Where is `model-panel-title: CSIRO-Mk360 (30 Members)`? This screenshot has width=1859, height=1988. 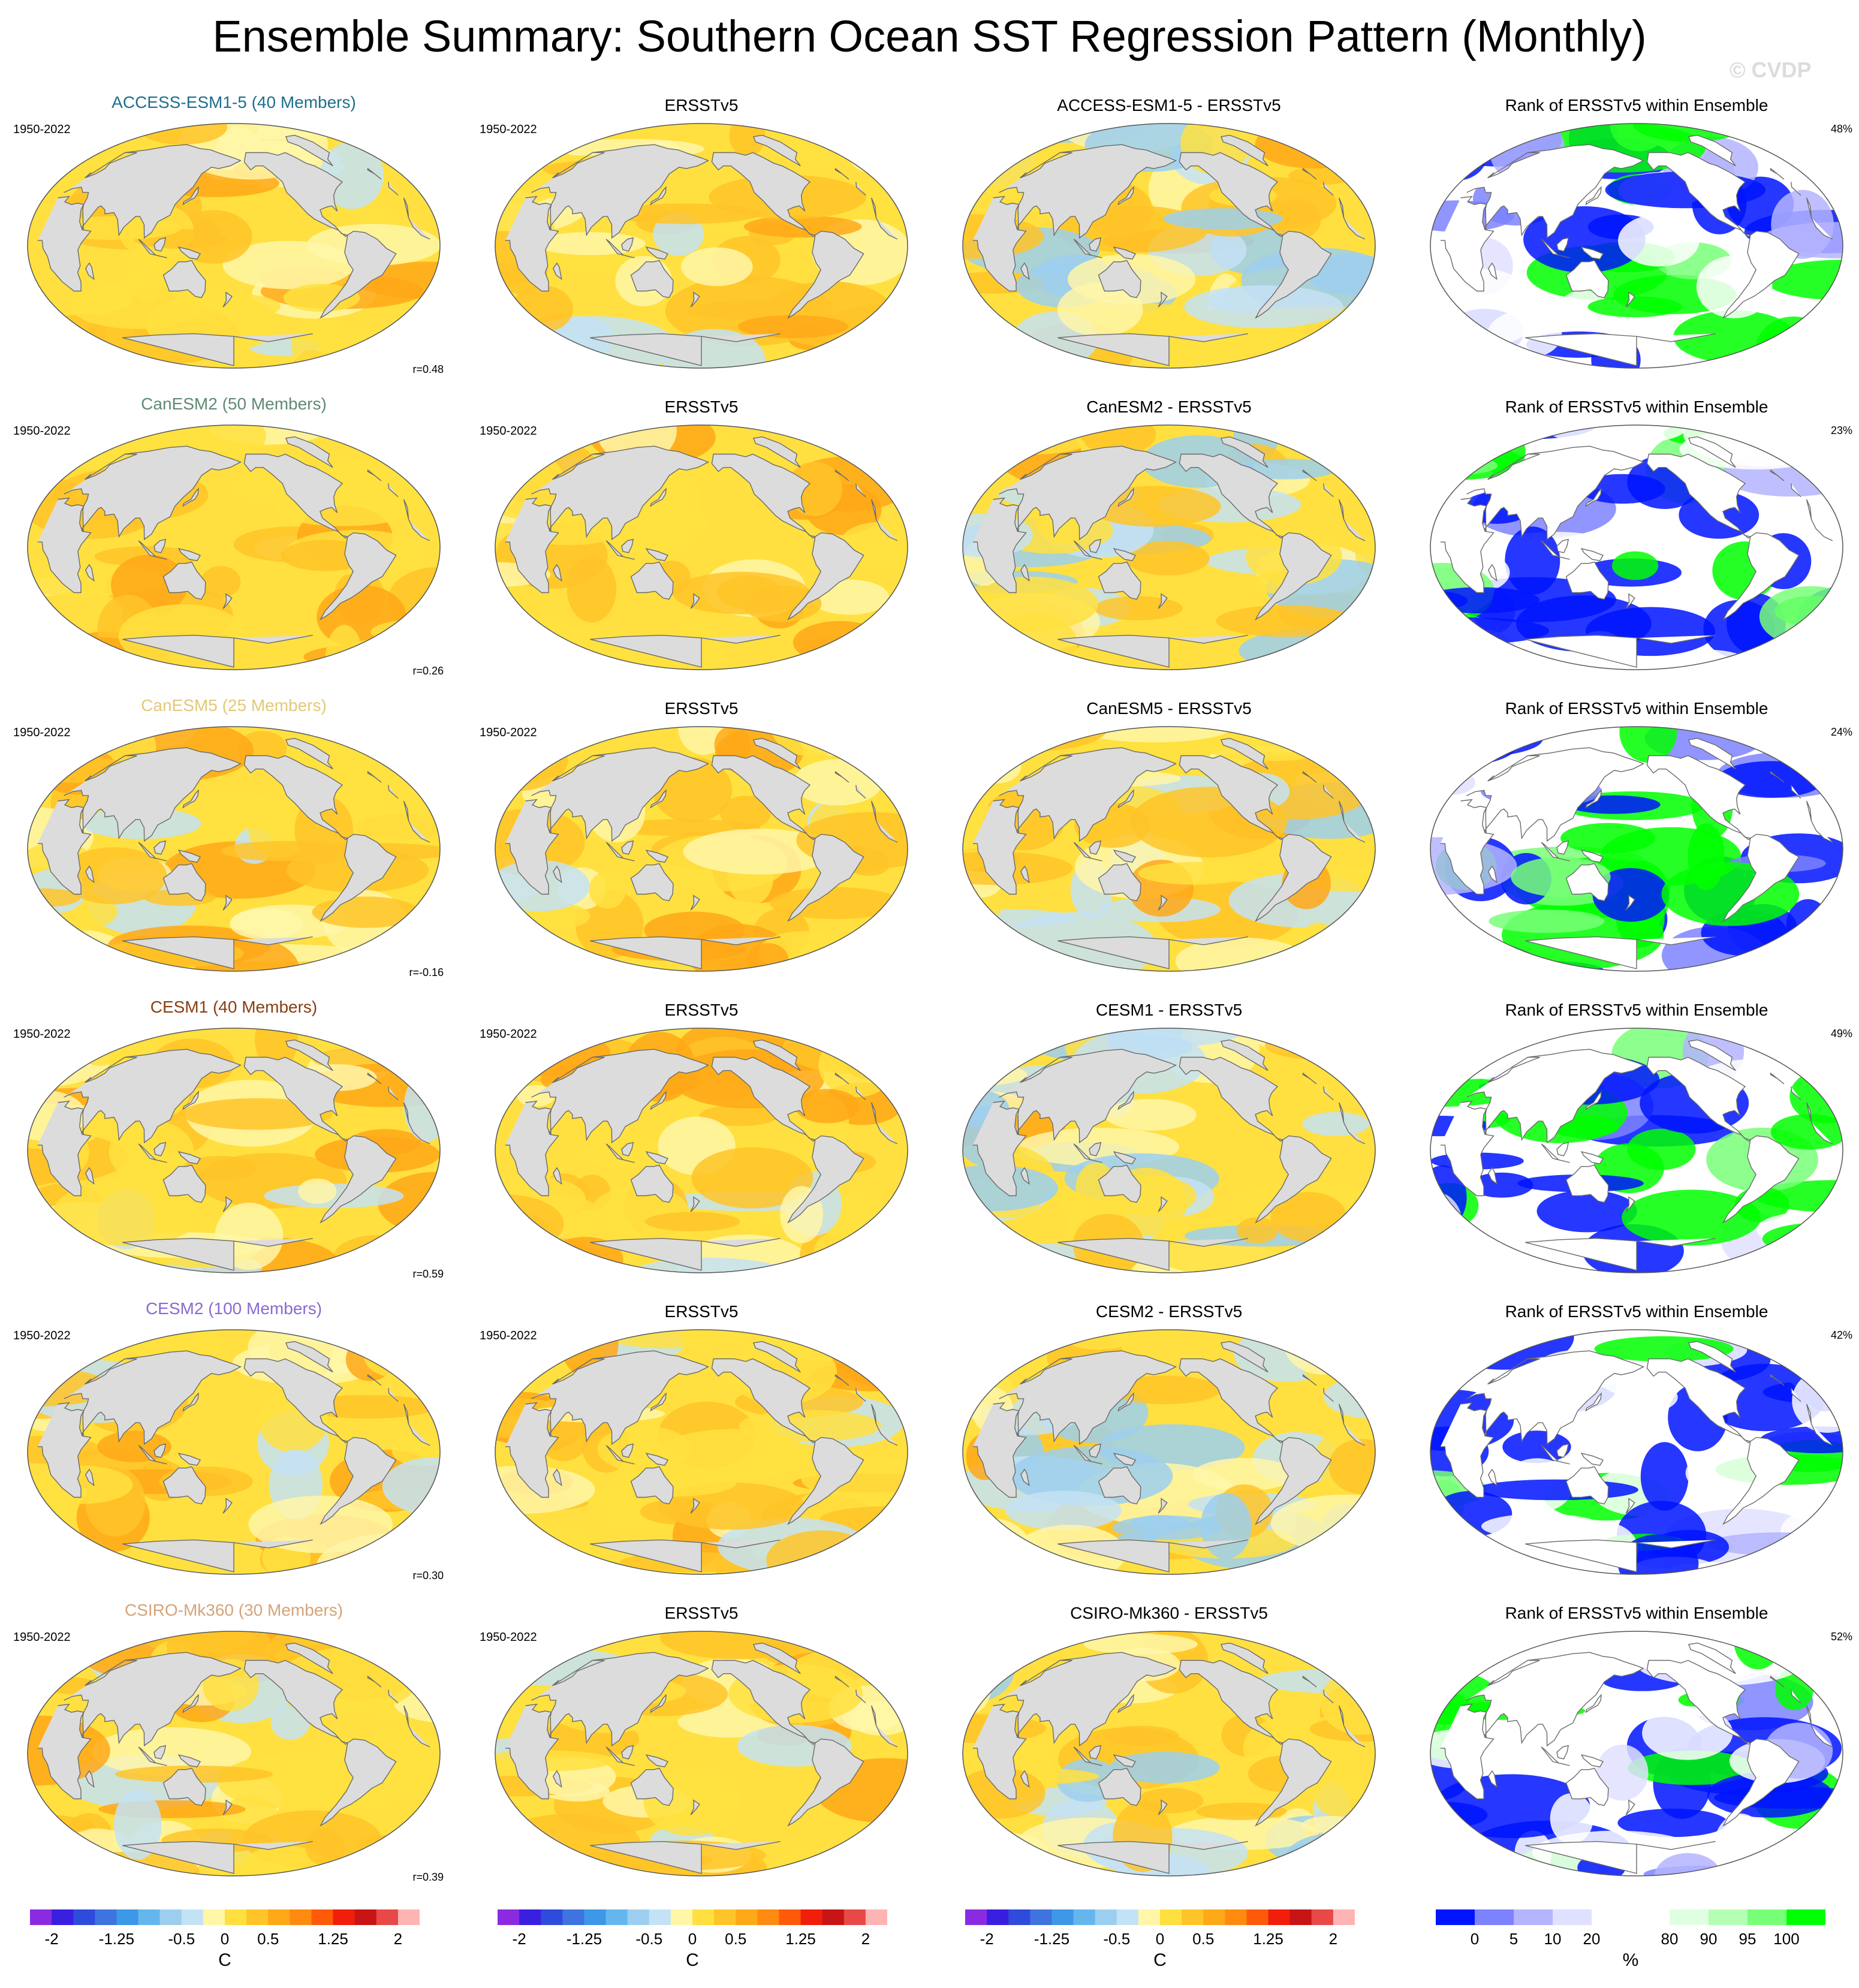 model-panel-title: CSIRO-Mk360 (30 Members) is located at coordinates (234, 1610).